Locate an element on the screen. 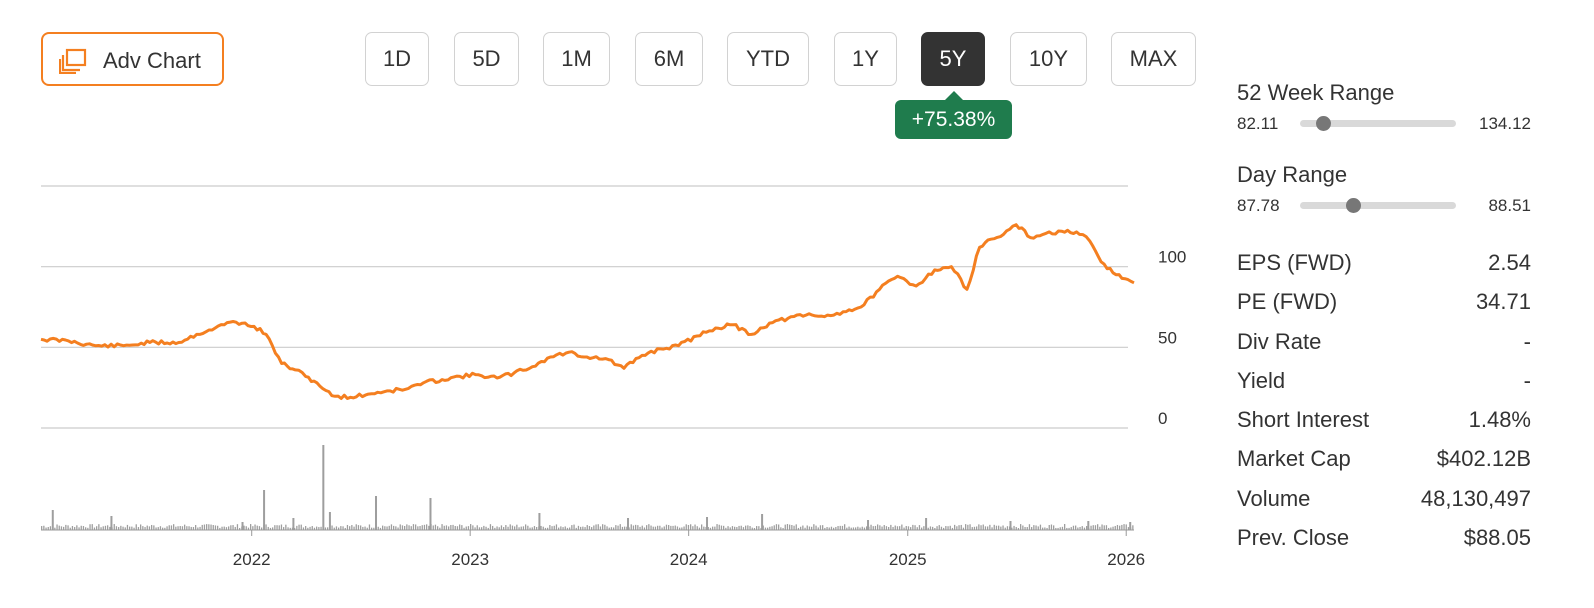 The height and width of the screenshot is (608, 1594). x-tick-label: 2025 is located at coordinates (908, 559).